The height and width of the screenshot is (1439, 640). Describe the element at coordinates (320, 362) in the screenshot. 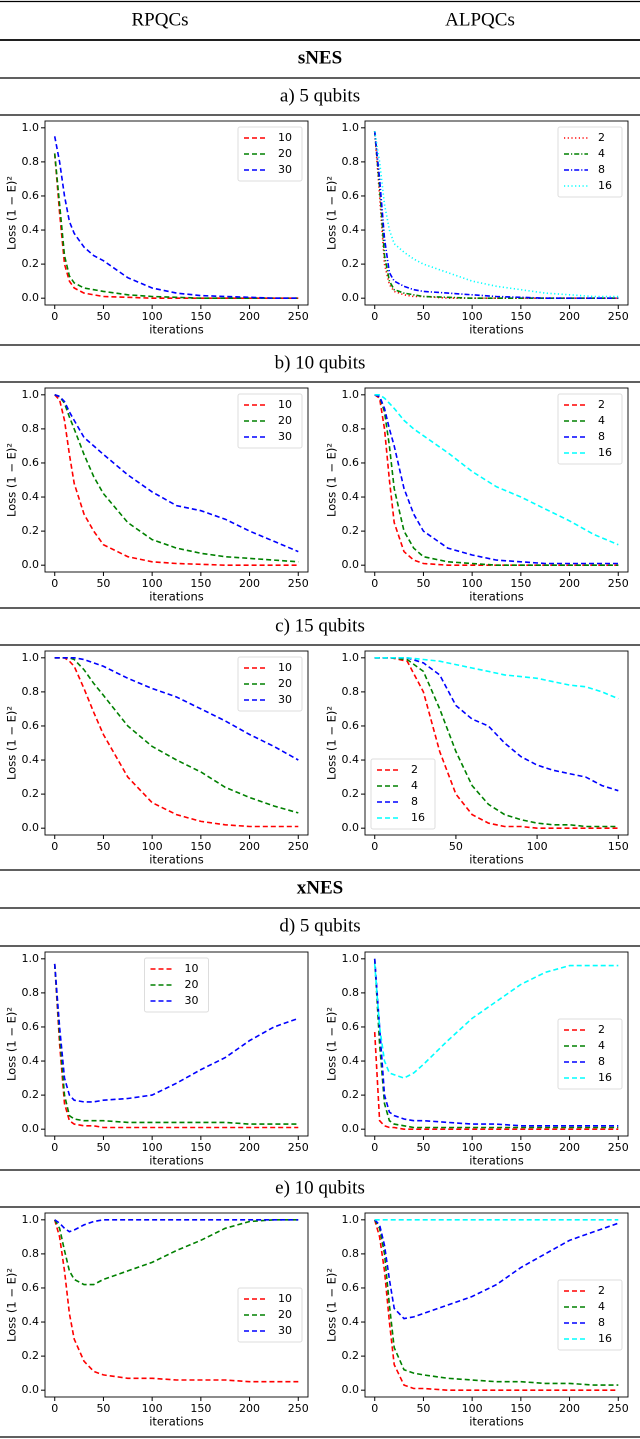

I see `row-title: b) 10 qubits` at that location.